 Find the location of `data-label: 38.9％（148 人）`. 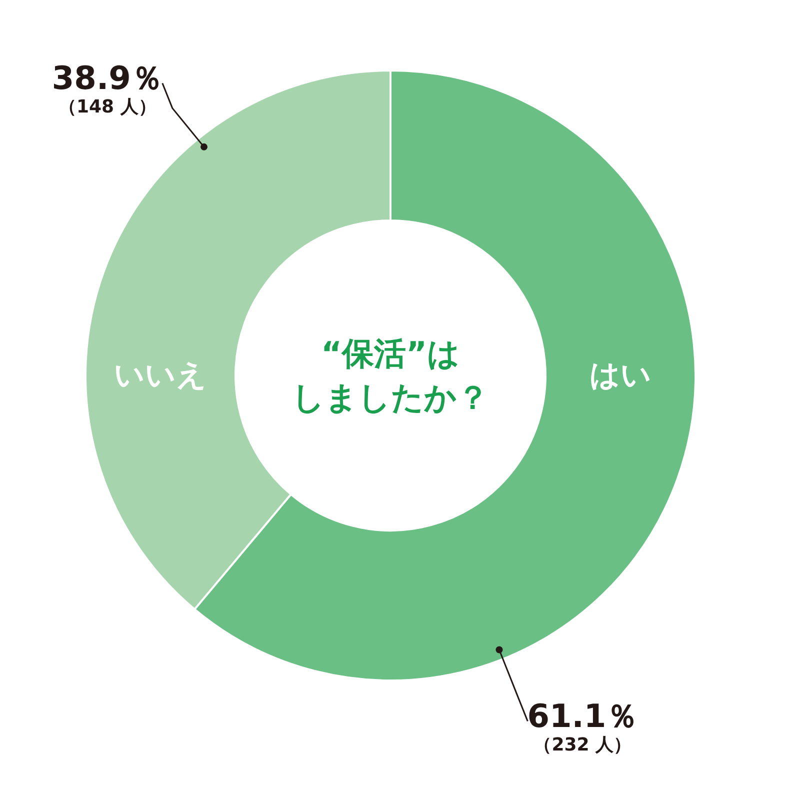

data-label: 38.9％（148 人） is located at coordinates (107, 88).